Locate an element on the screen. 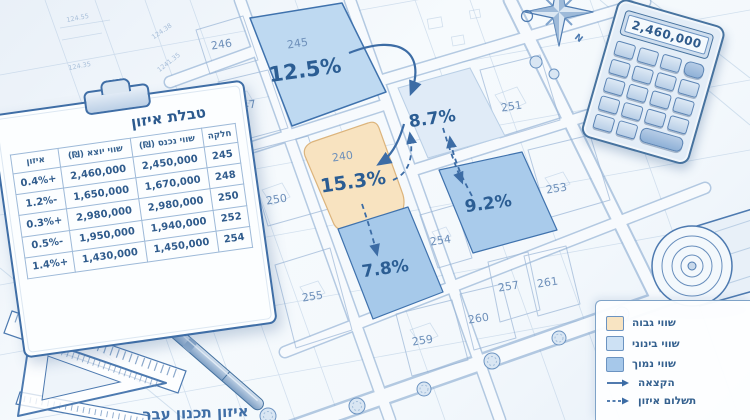 This screenshot has width=750, height=420. calculator-keypad is located at coordinates (649, 97).